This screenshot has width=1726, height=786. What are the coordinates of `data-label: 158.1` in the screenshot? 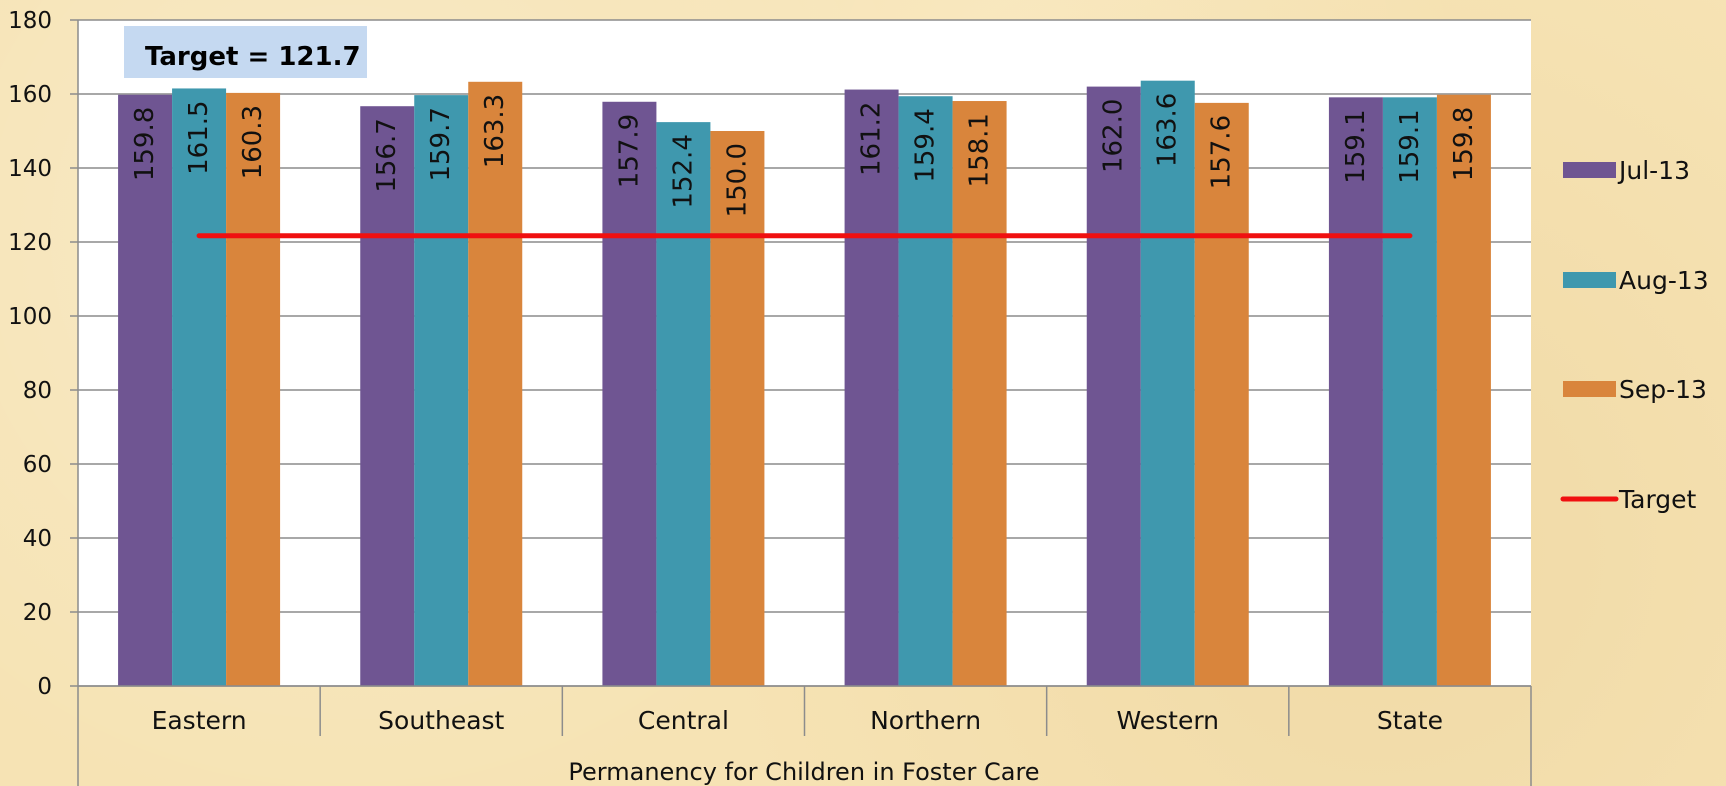 It's located at (980, 150).